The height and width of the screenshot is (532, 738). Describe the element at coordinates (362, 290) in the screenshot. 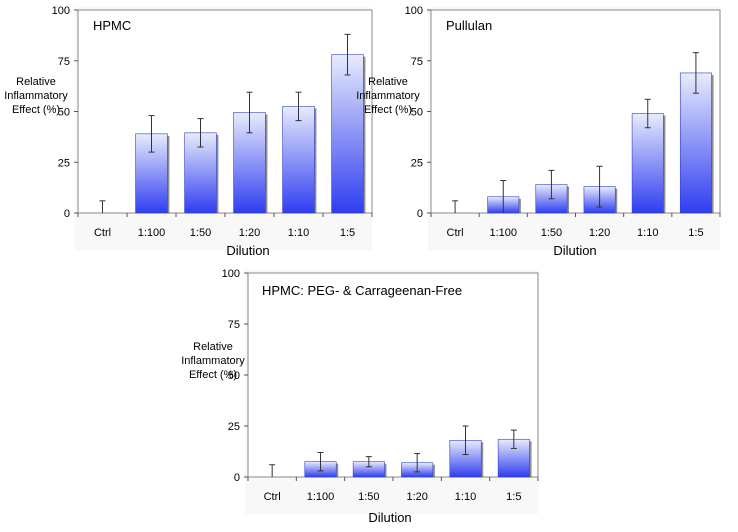

I see `chart-title: HPMC: PEG- & Carrageenan-Free` at that location.